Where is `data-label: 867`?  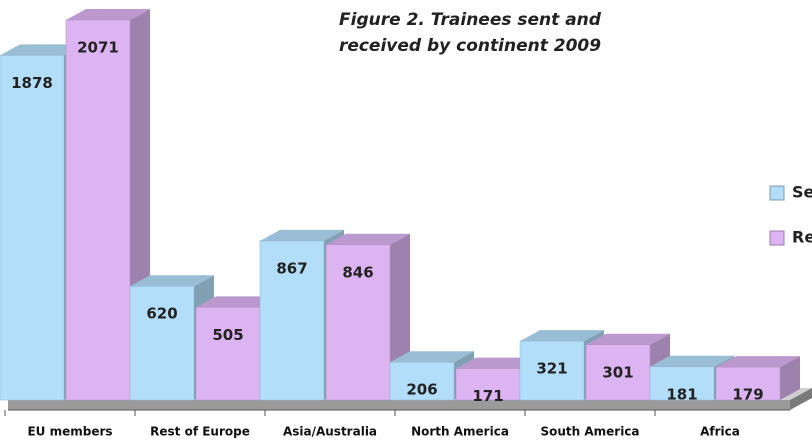
data-label: 867 is located at coordinates (291, 268).